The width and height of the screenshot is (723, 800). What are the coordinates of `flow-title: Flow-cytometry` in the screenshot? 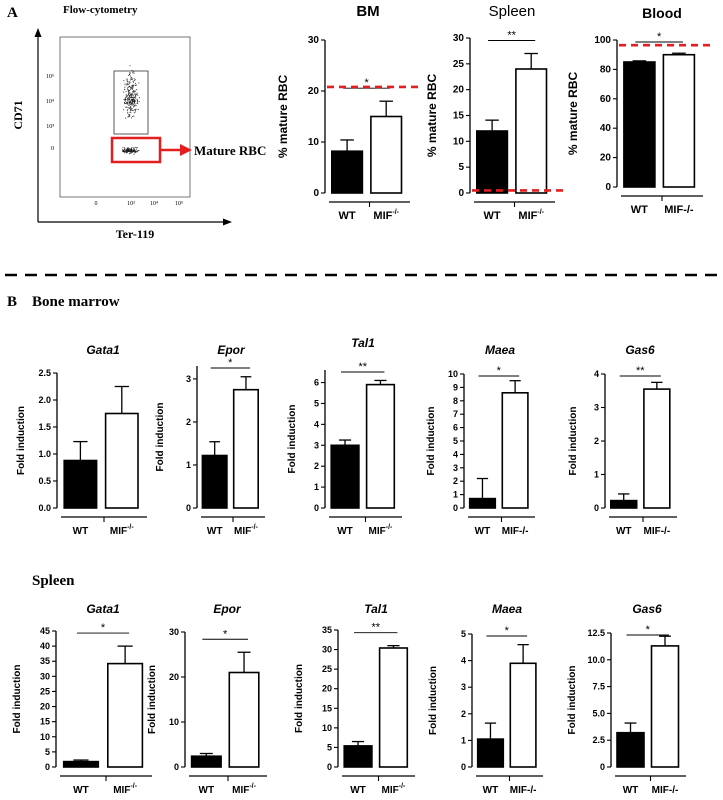 It's located at (100, 10).